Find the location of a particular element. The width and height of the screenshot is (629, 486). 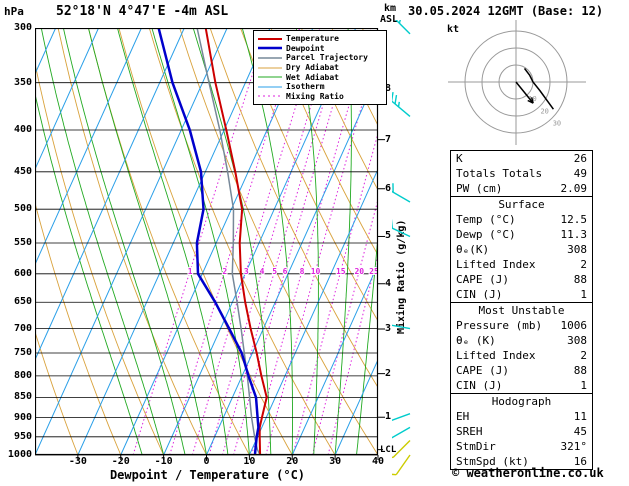

table-row-label: EH is located at coordinates (463, 416).